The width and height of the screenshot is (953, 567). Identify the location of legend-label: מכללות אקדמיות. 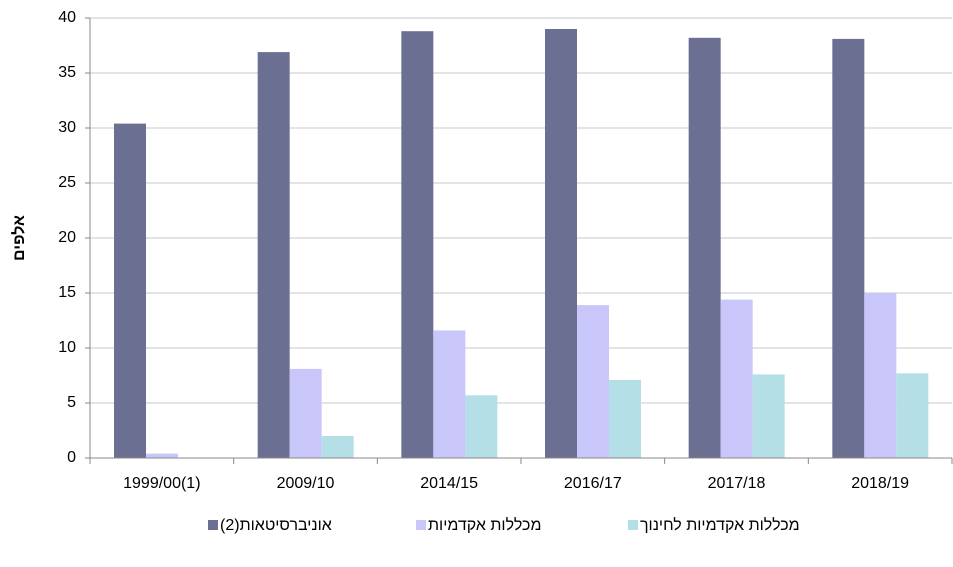
(484, 525).